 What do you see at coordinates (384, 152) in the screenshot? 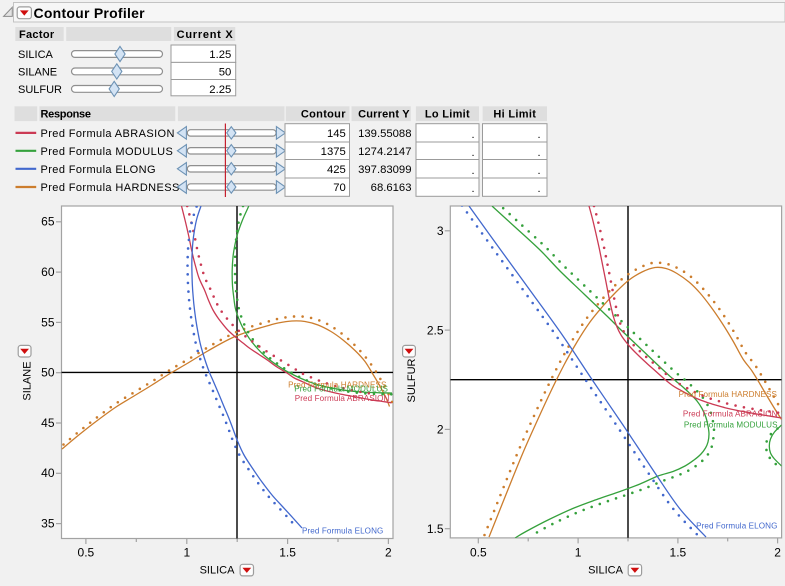
I see `svg-text: 1274.2147` at bounding box center [384, 152].